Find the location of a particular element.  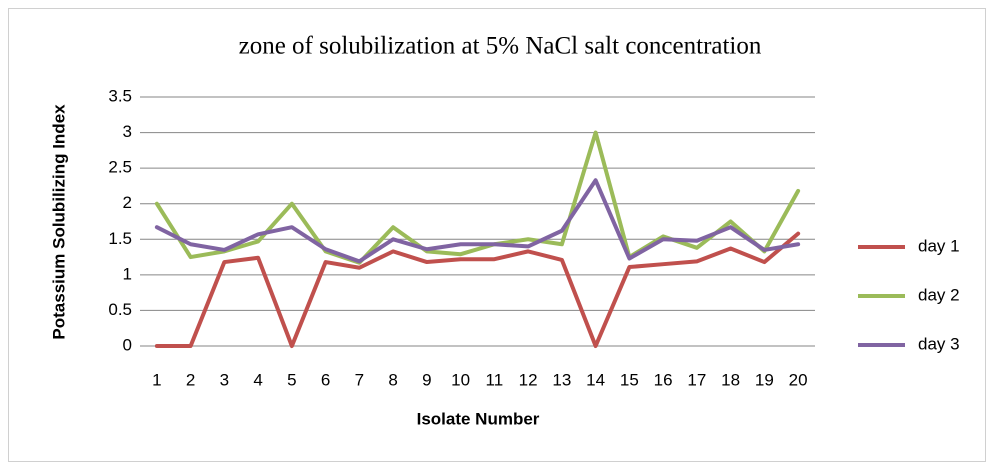

x-axis-label: Isolate Number is located at coordinates (478, 418).